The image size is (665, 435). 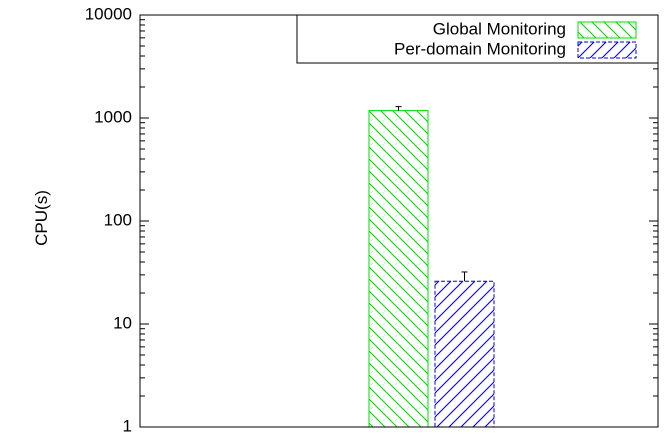 What do you see at coordinates (607, 30) in the screenshot?
I see `legend-swatch-global` at bounding box center [607, 30].